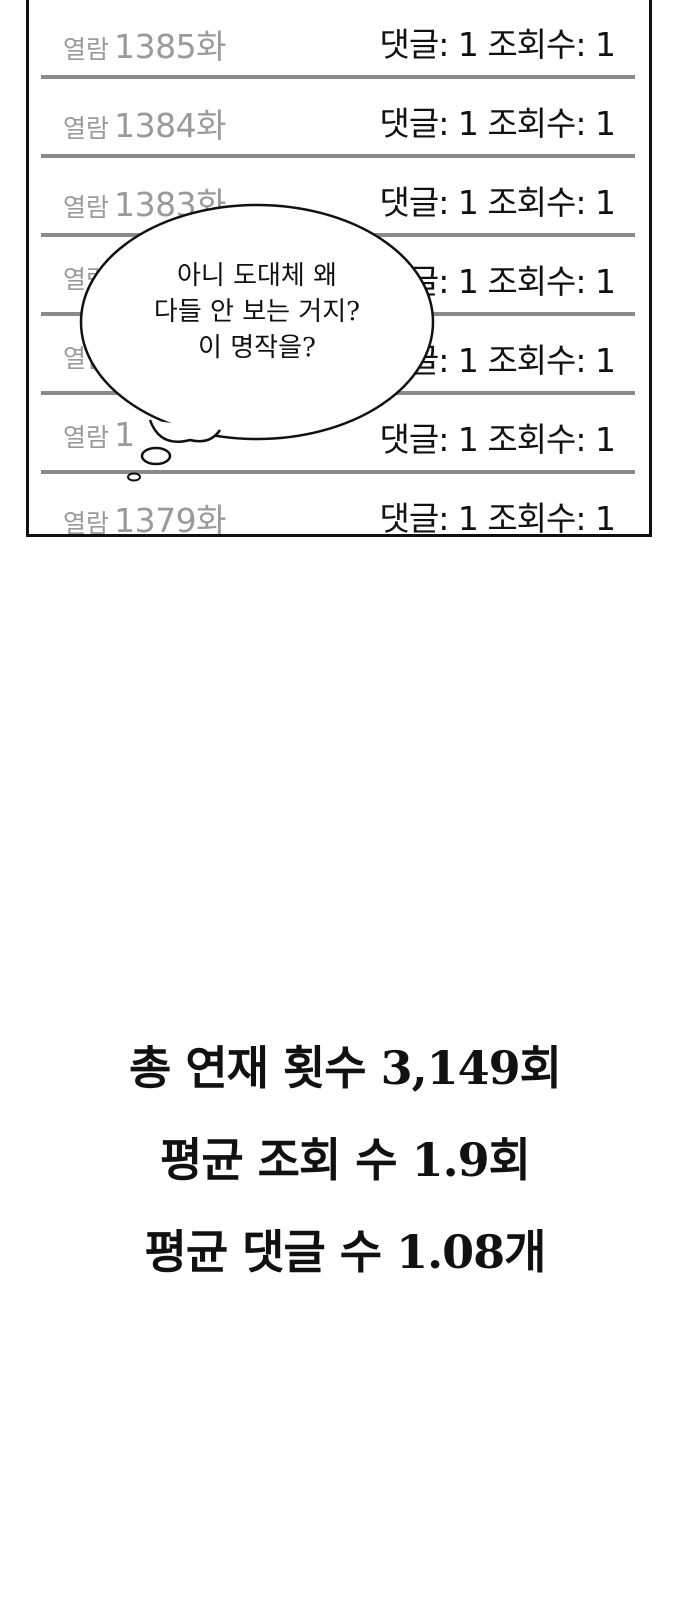  I want to click on episode-title: 열람 1, so click(99, 434).